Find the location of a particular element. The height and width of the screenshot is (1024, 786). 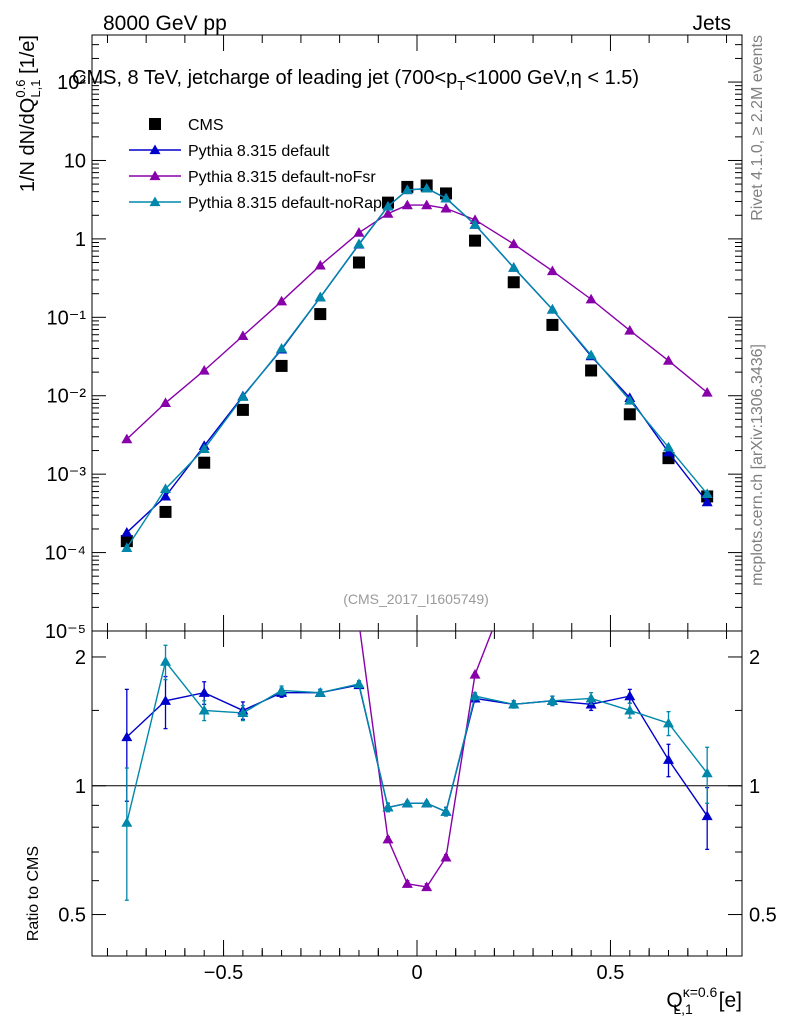

x-axis-label: Qκ=0.6 L,1 [e] is located at coordinates (704, 1000).